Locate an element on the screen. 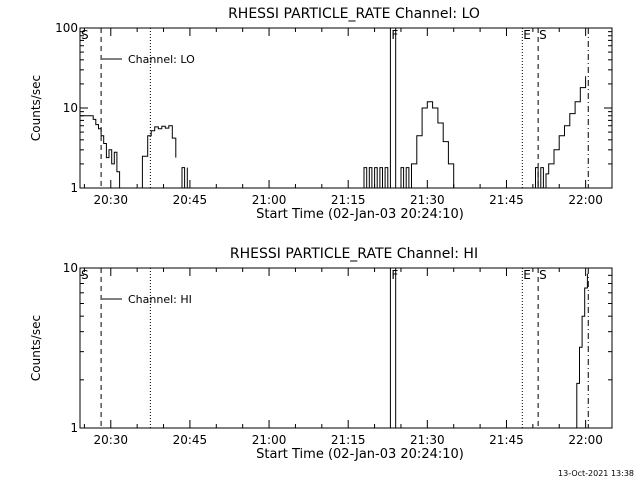  legend-label: Channel: LO is located at coordinates (161, 59).